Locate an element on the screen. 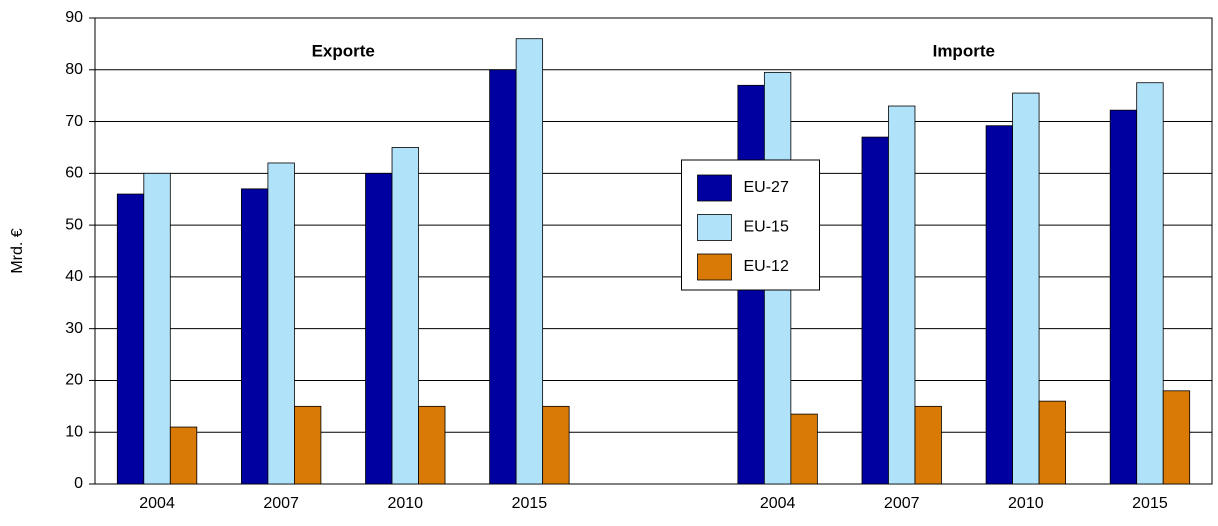 The width and height of the screenshot is (1218, 526). y-tick-label: 20 is located at coordinates (74, 380).